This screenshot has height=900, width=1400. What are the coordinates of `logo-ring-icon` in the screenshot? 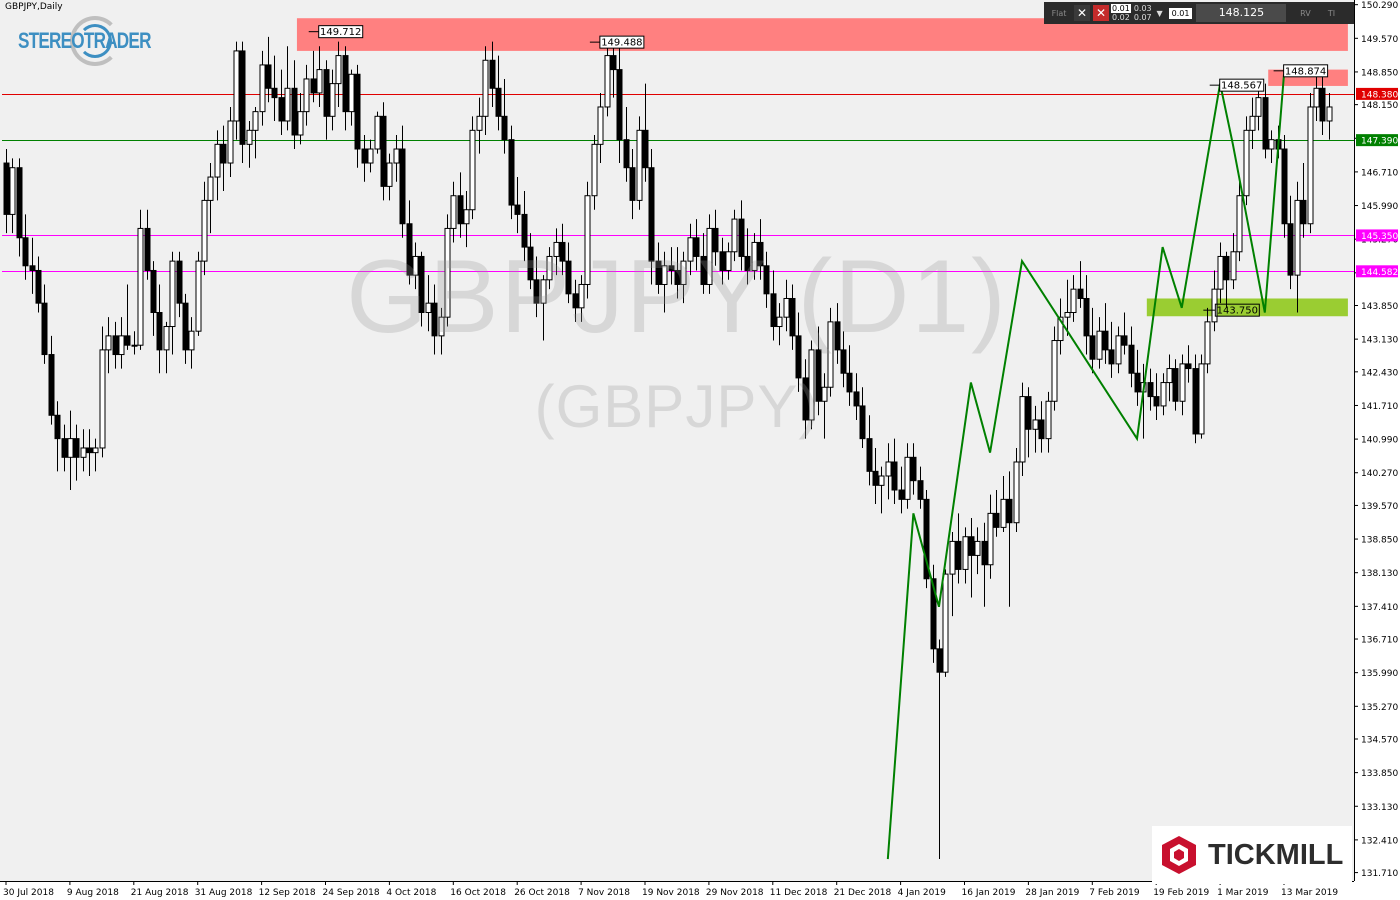 It's located at (95, 41).